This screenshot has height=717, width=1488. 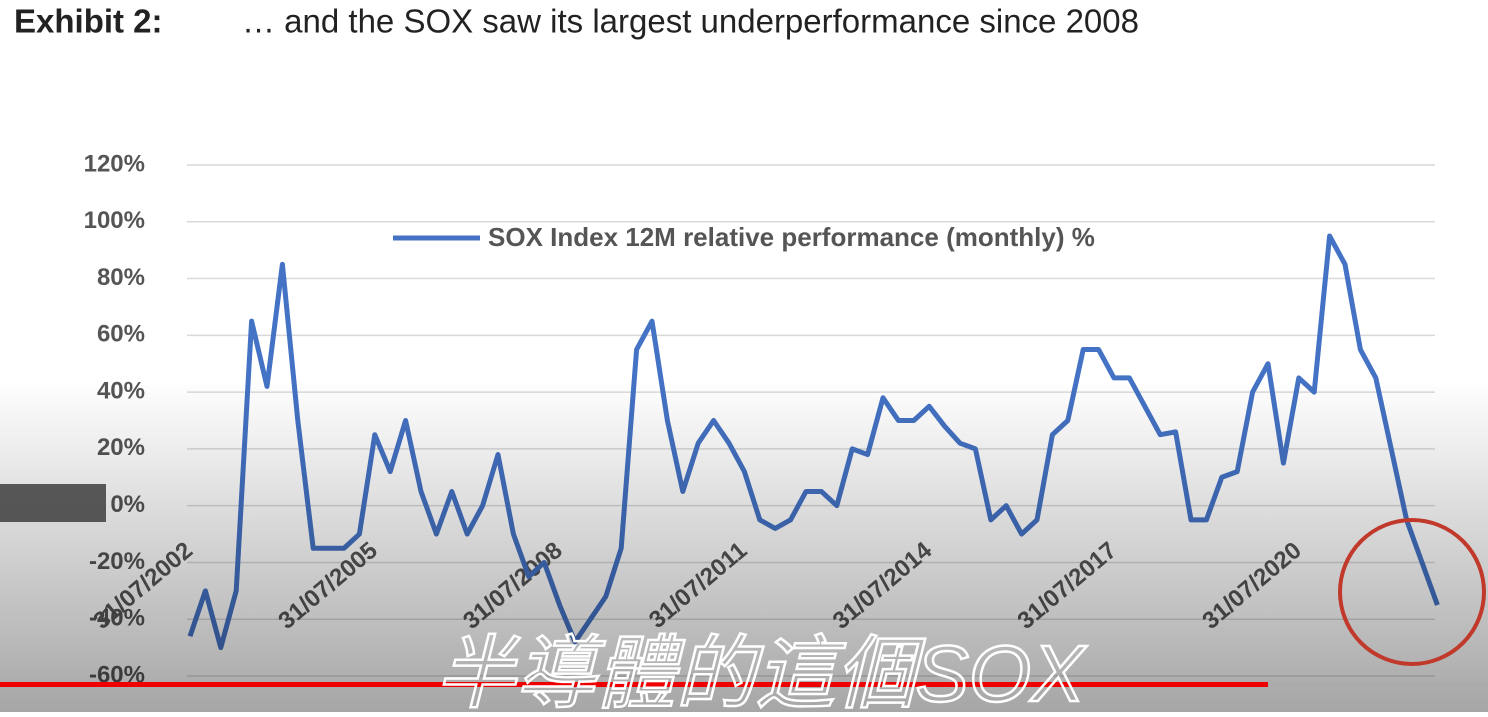 I want to click on y-tick-label: 60%, so click(x=121, y=334).